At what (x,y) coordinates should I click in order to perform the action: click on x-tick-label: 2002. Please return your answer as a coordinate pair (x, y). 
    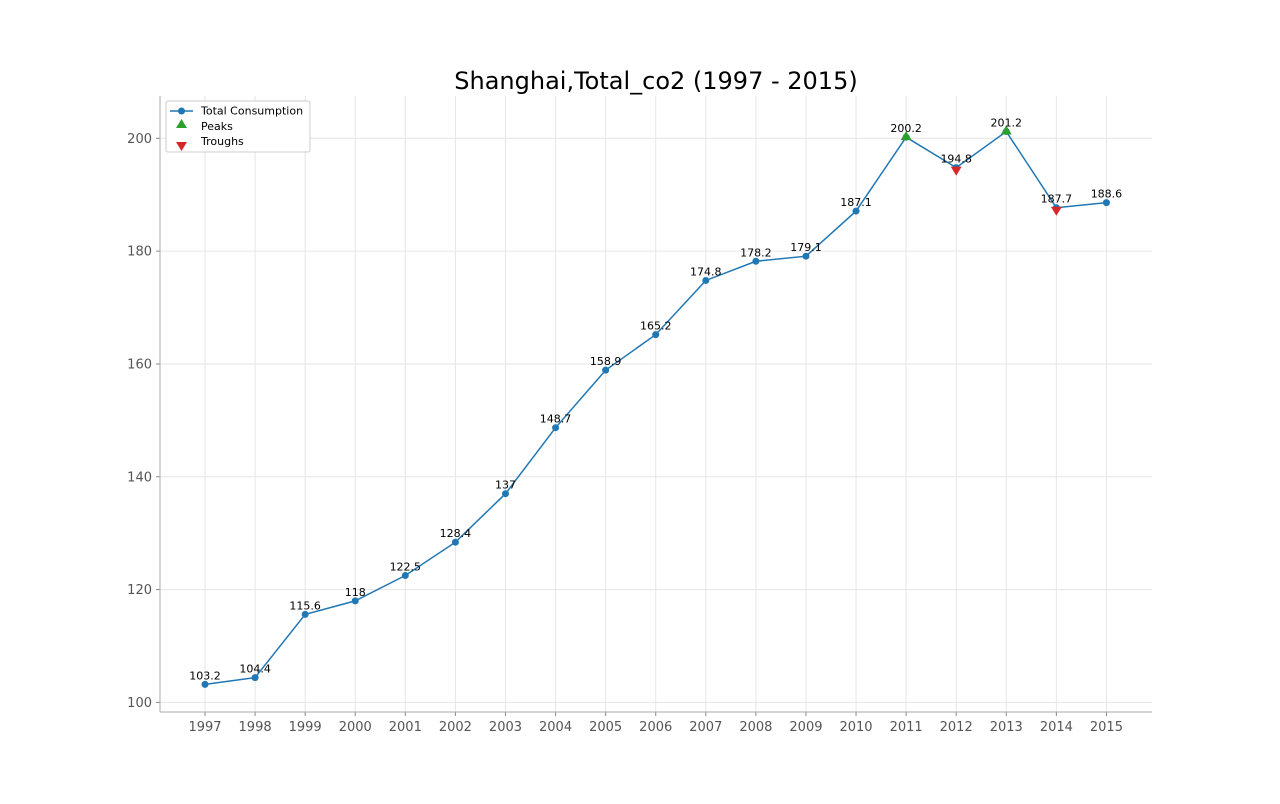
    Looking at the image, I should click on (455, 727).